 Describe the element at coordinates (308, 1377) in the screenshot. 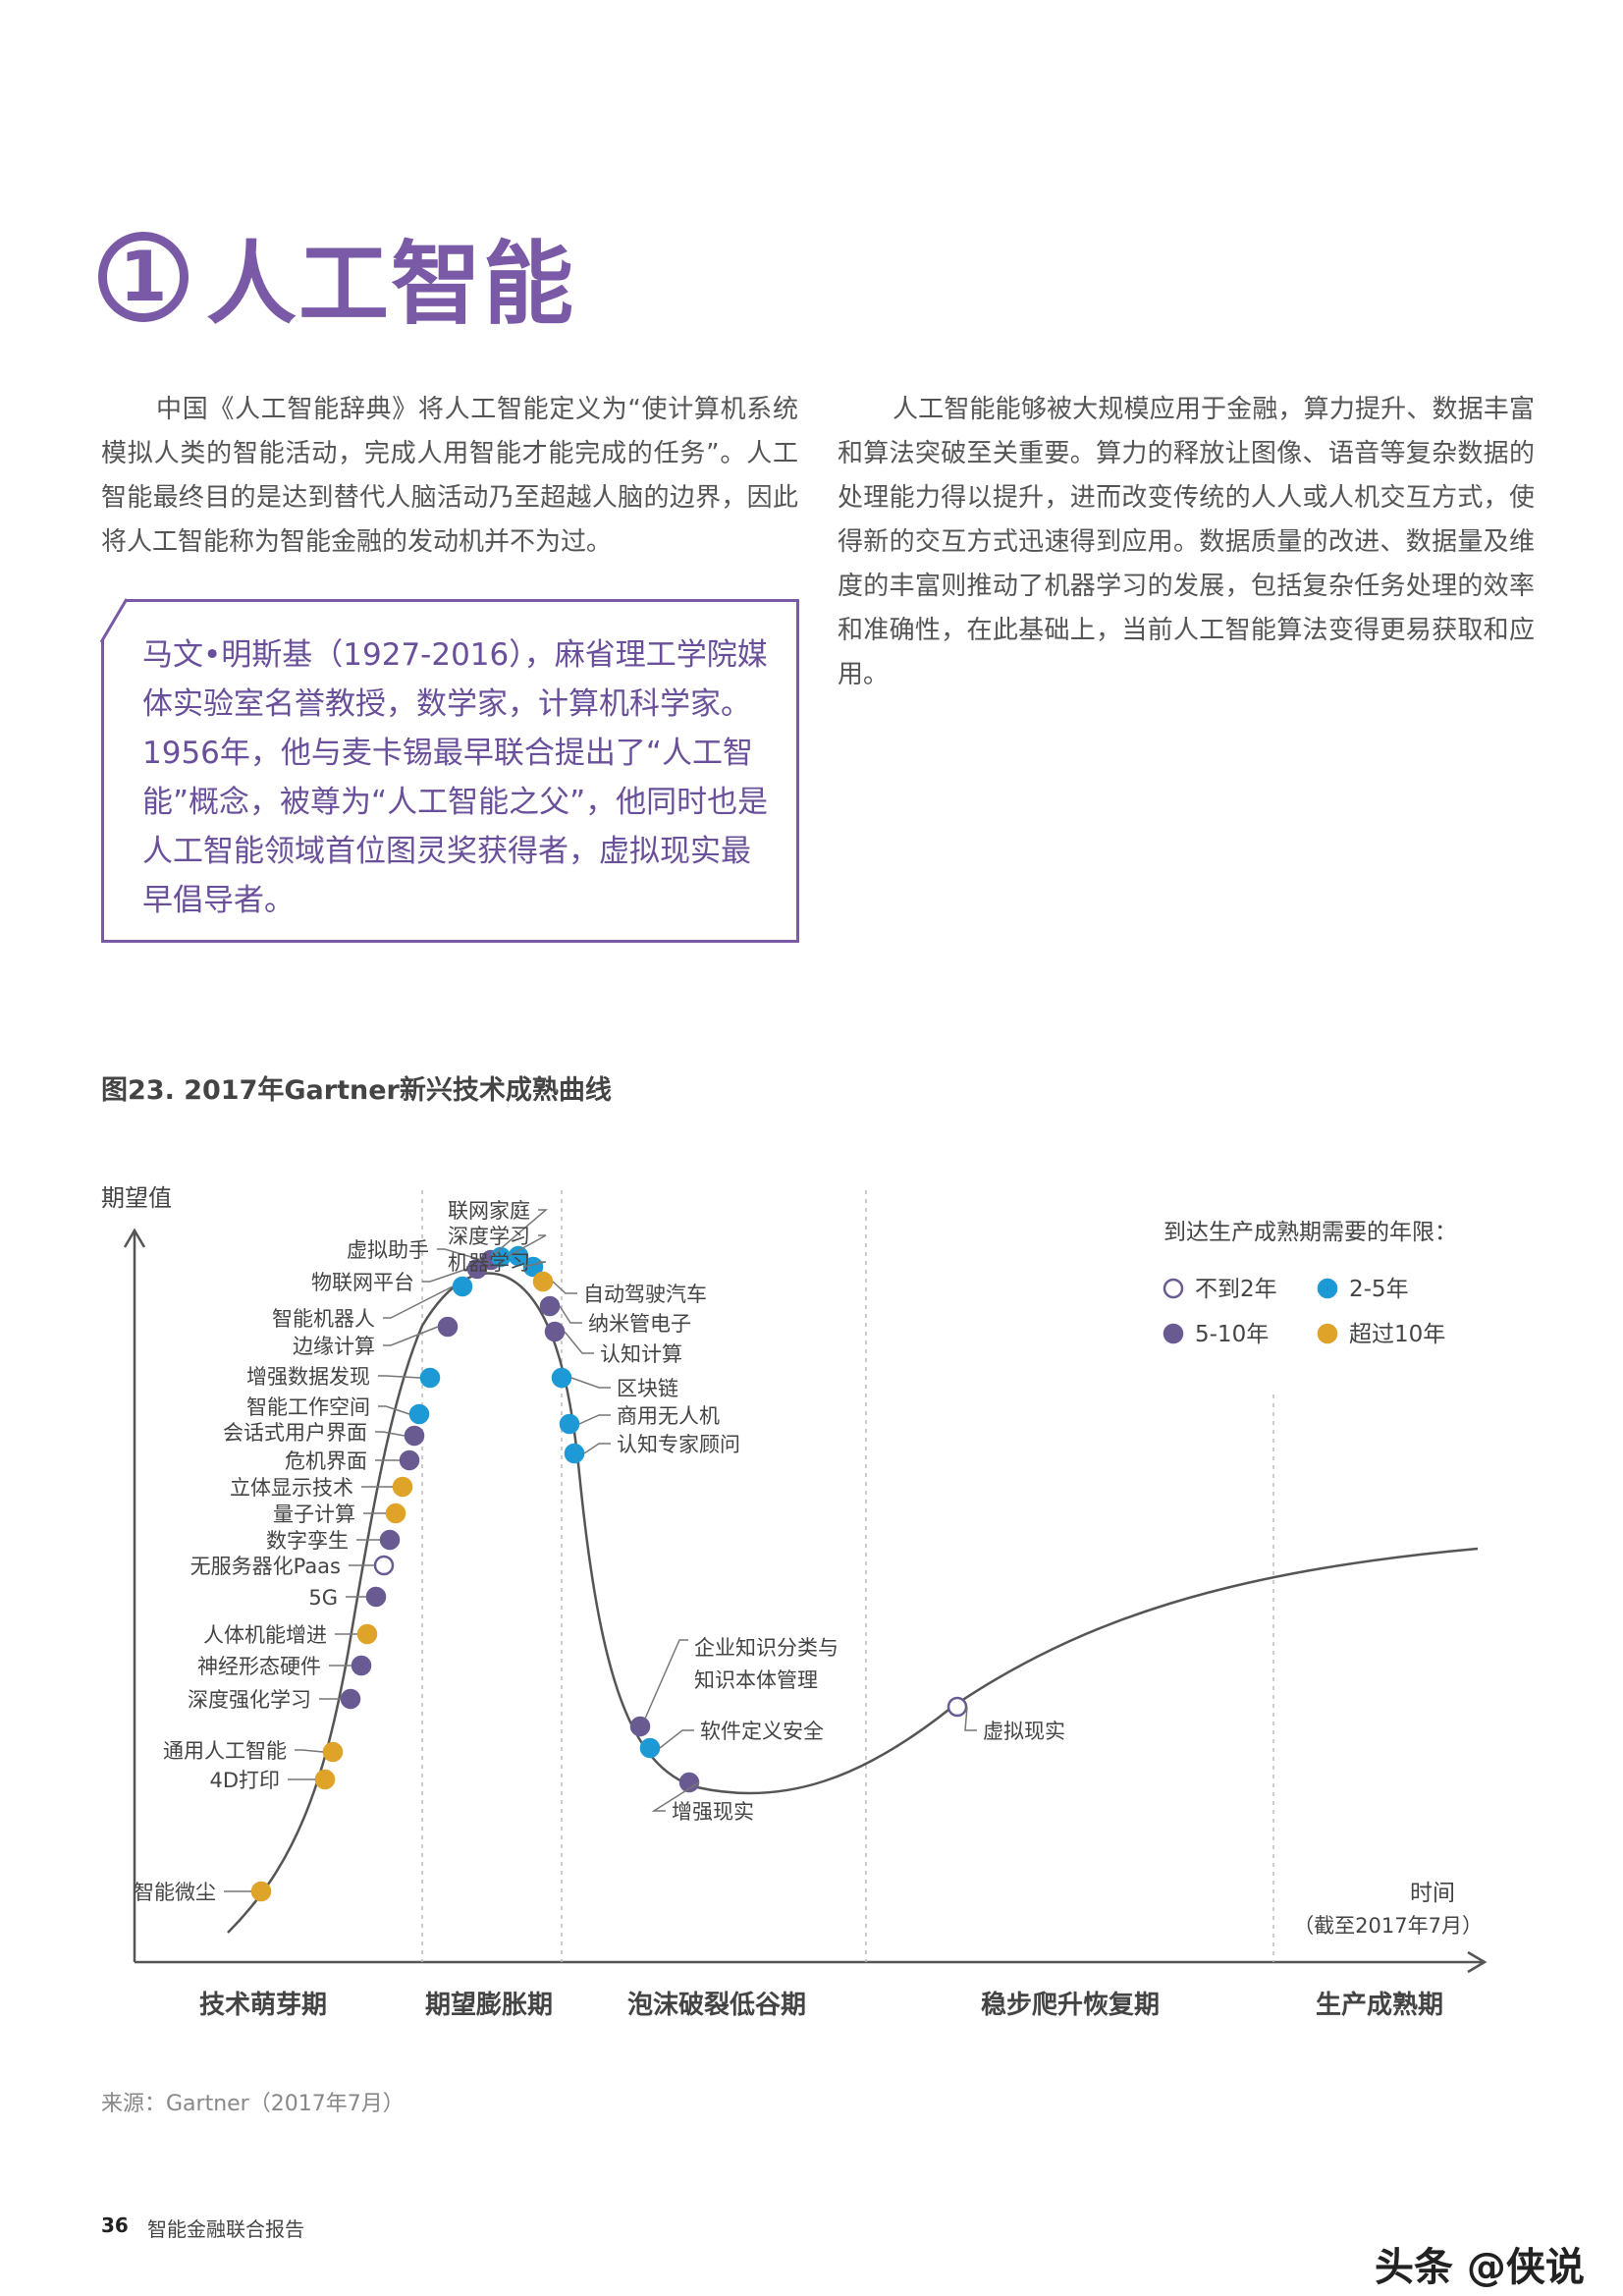

I see `point-label: 增强数据发现` at that location.